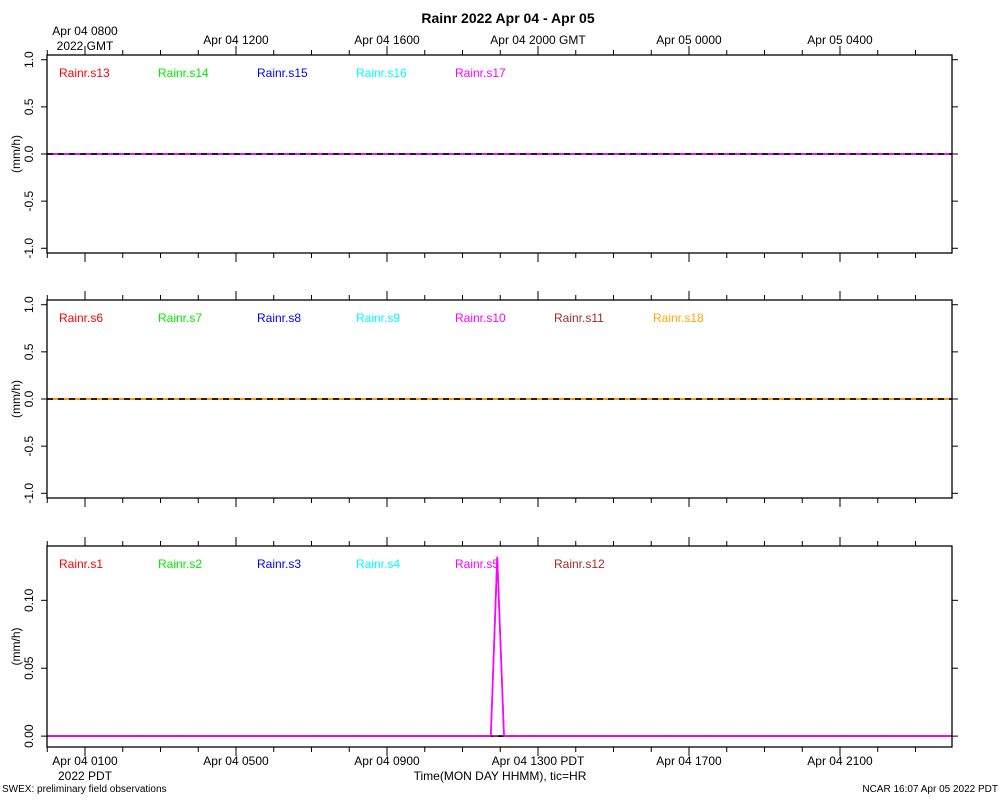  What do you see at coordinates (930, 789) in the screenshot?
I see `footer-right: NCAR 16:07 Apr 05 2022 PDT` at bounding box center [930, 789].